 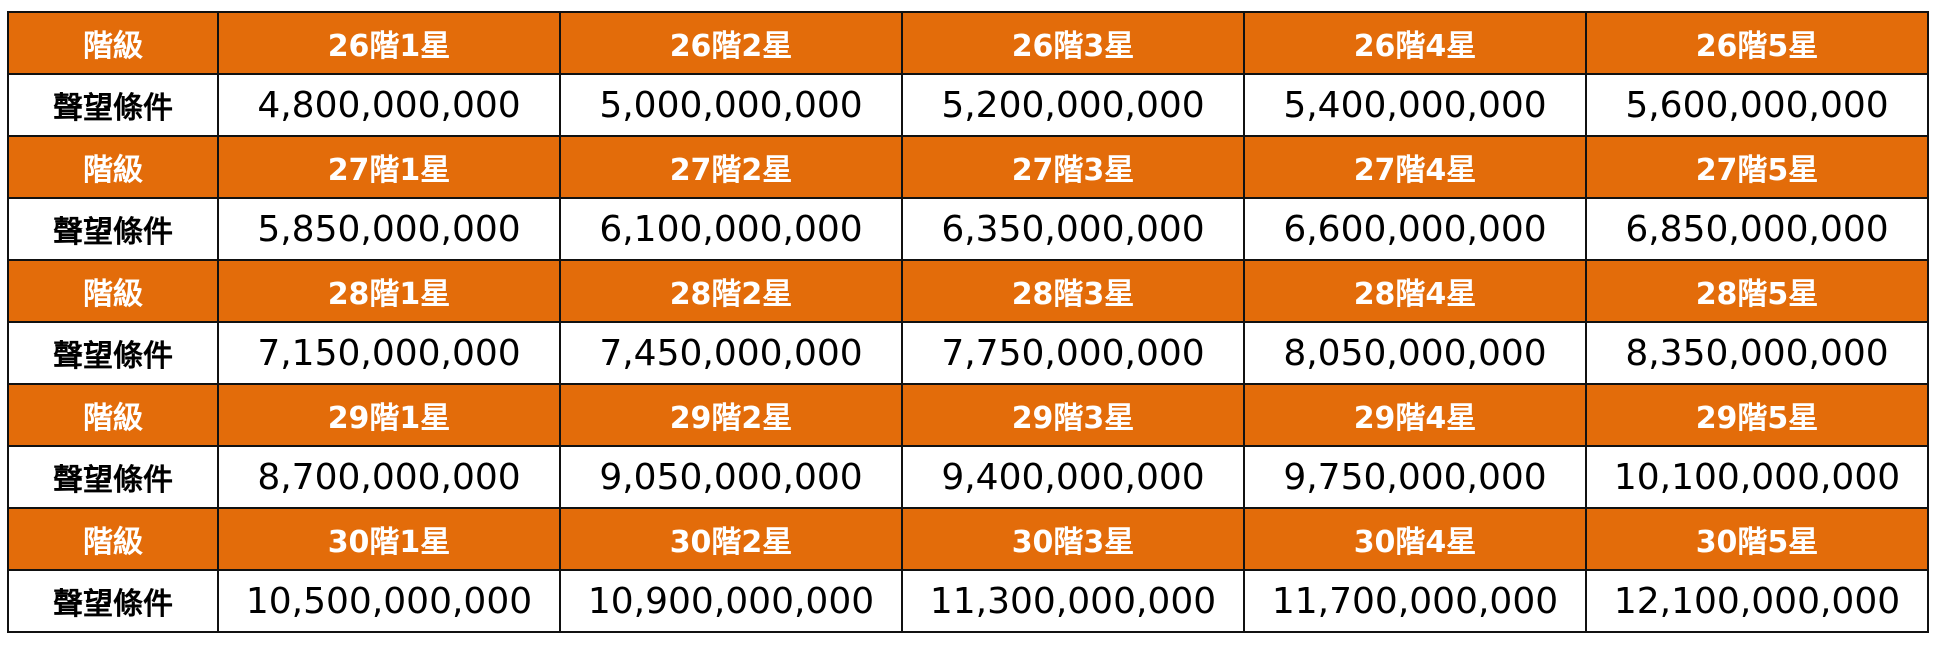 What do you see at coordinates (1757, 415) in the screenshot?
I see `level-cell: 29階5星` at bounding box center [1757, 415].